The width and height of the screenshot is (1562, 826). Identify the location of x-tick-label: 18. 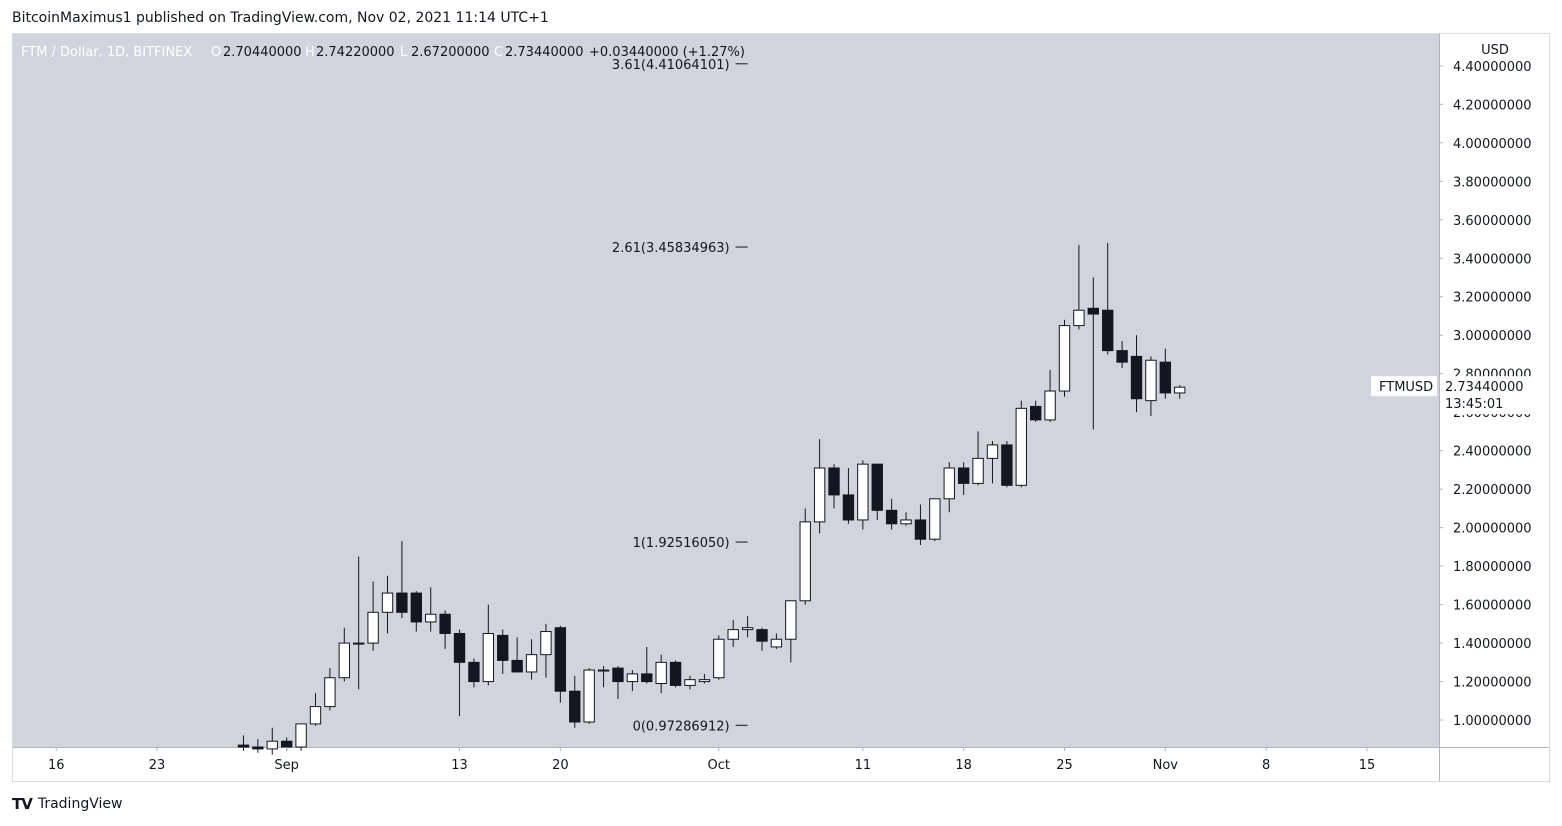
(963, 765).